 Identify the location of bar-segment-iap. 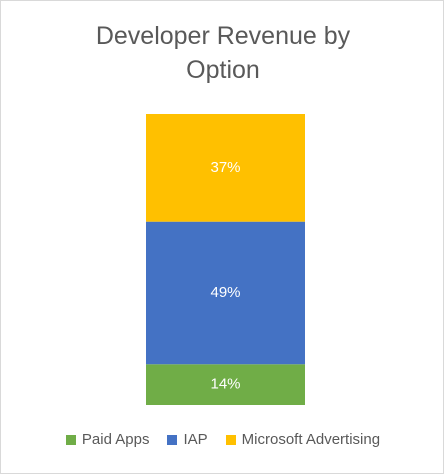
(225, 293).